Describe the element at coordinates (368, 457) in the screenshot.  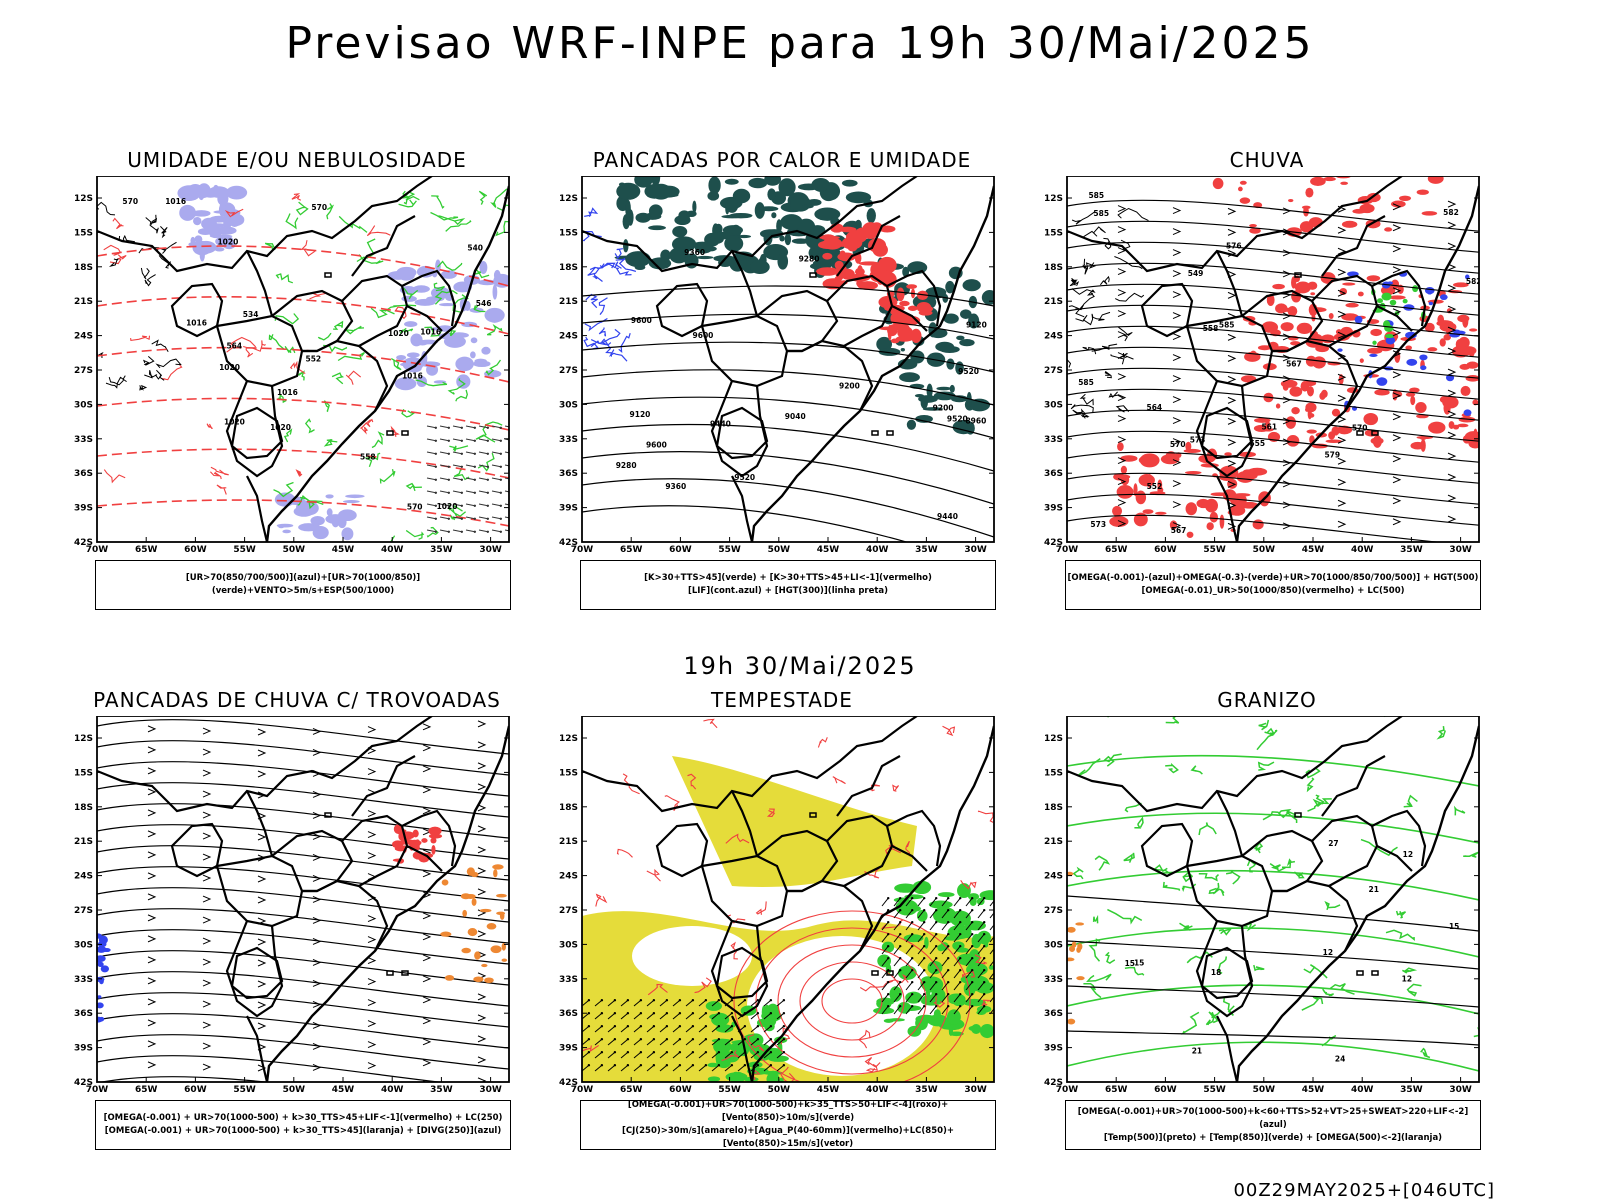
I see `contour-label: 558` at that location.